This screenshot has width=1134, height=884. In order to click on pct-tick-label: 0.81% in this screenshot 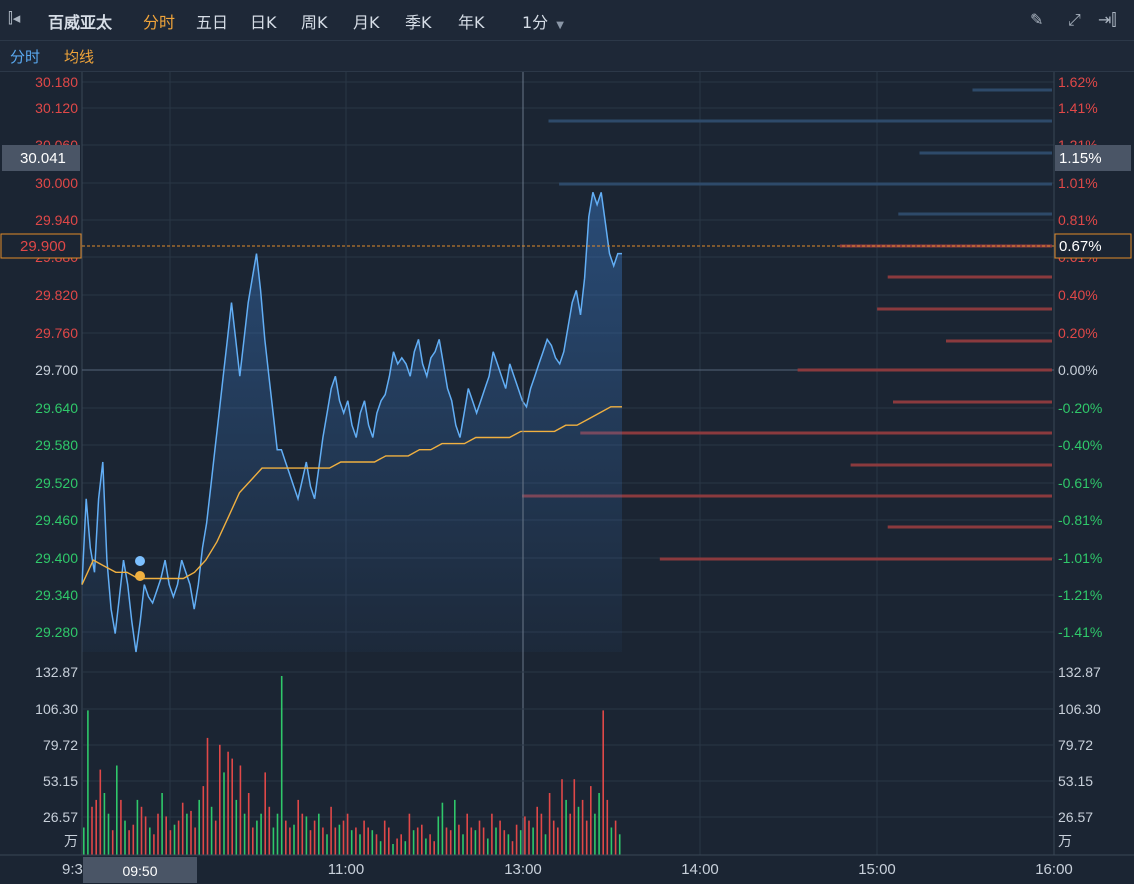, I will do `click(1078, 220)`.